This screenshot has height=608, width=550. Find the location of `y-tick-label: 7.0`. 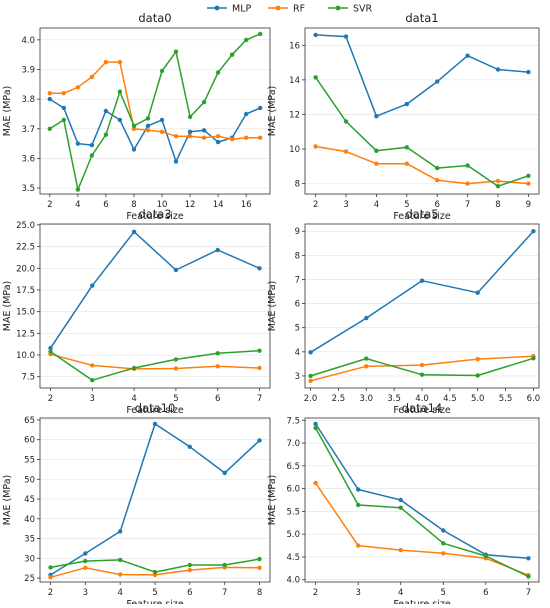

y-tick-label: 7.0 is located at coordinates (293, 444).